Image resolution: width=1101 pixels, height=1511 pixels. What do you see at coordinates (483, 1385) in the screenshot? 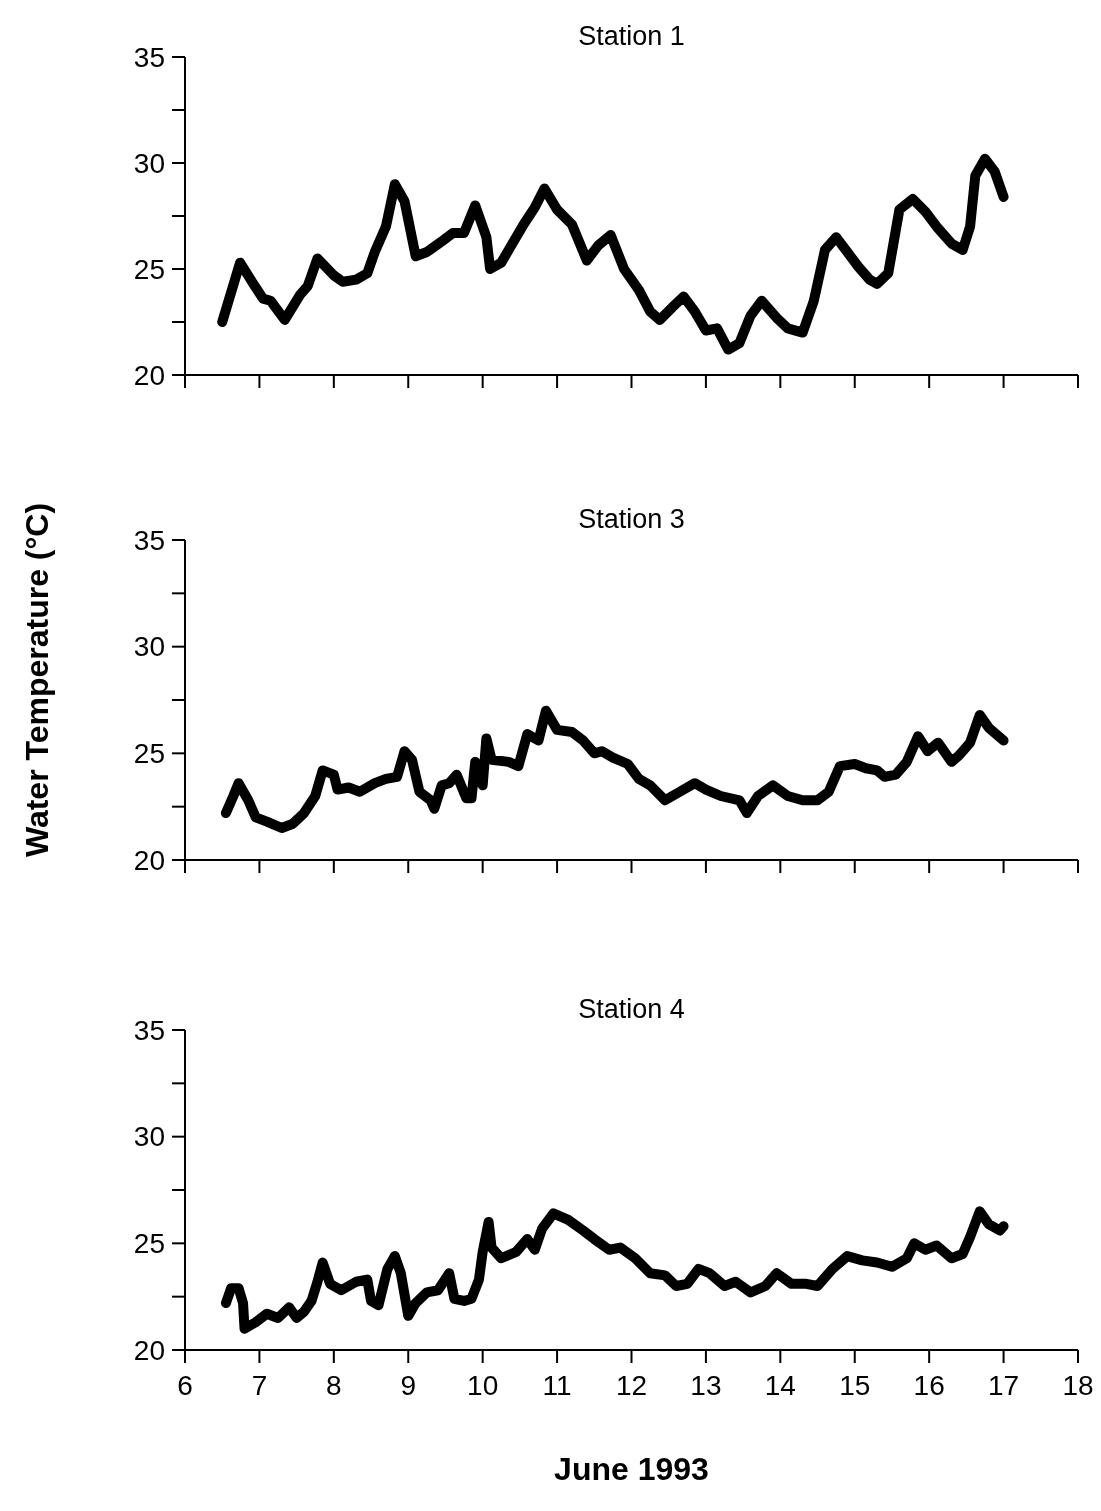
I see `x-tick-label: 10` at bounding box center [483, 1385].